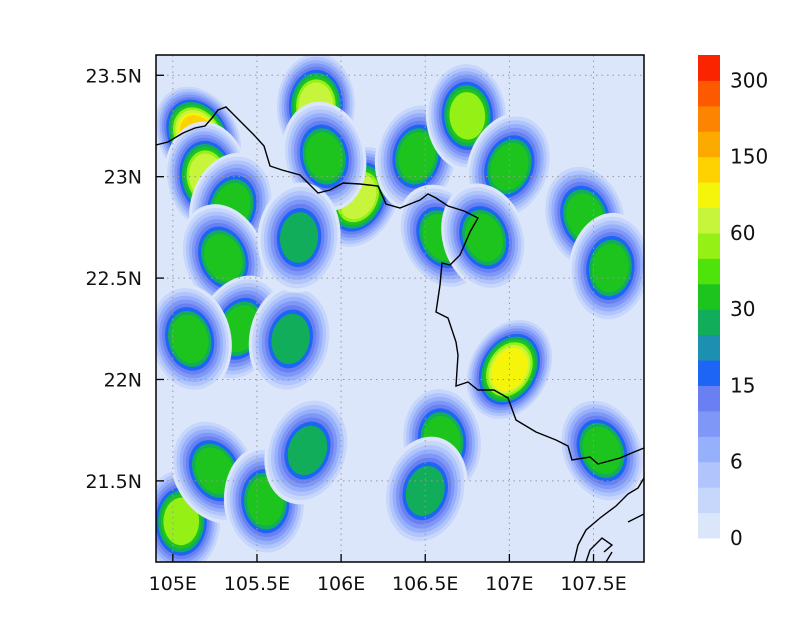 This screenshot has height=618, width=800. What do you see at coordinates (736, 462) in the screenshot?
I see `colorbar-label: 6` at bounding box center [736, 462].